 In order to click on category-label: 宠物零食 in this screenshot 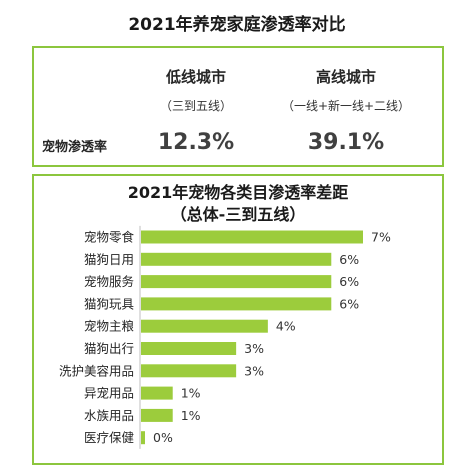, I will do `click(109, 237)`.